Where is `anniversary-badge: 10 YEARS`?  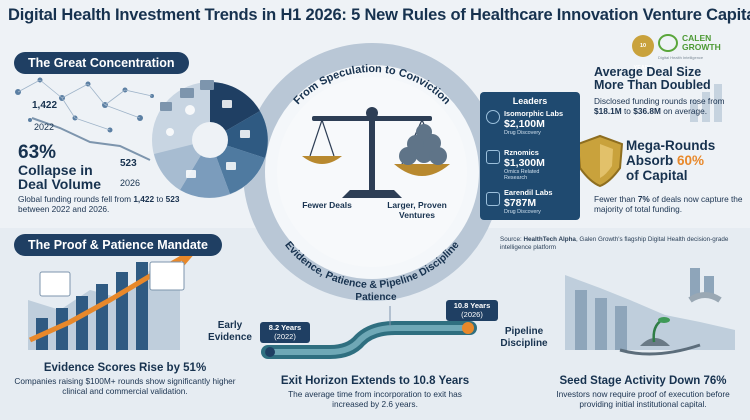 anniversary-badge: 10 YEARS is located at coordinates (643, 53).